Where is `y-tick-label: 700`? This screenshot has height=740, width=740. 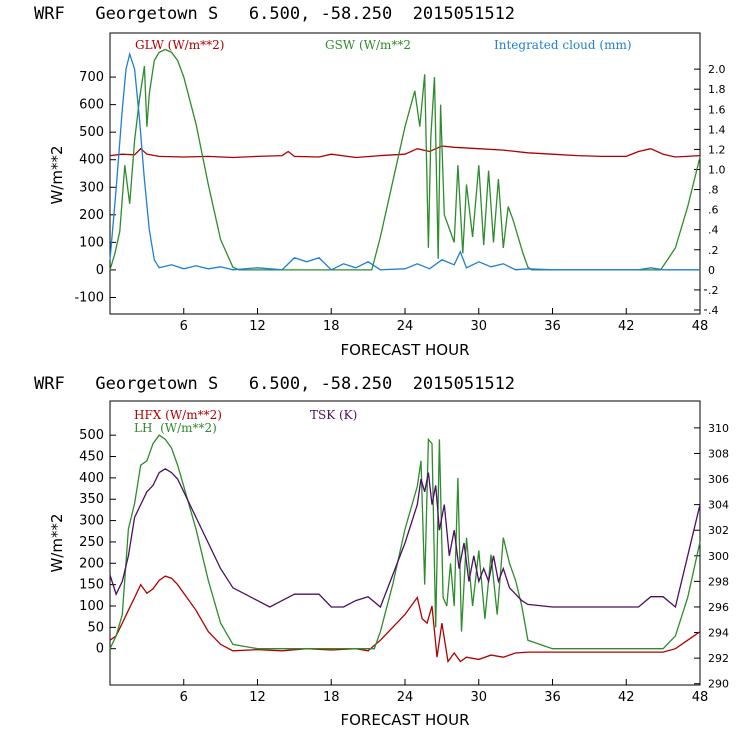
y-tick-label: 700 is located at coordinates (91, 77).